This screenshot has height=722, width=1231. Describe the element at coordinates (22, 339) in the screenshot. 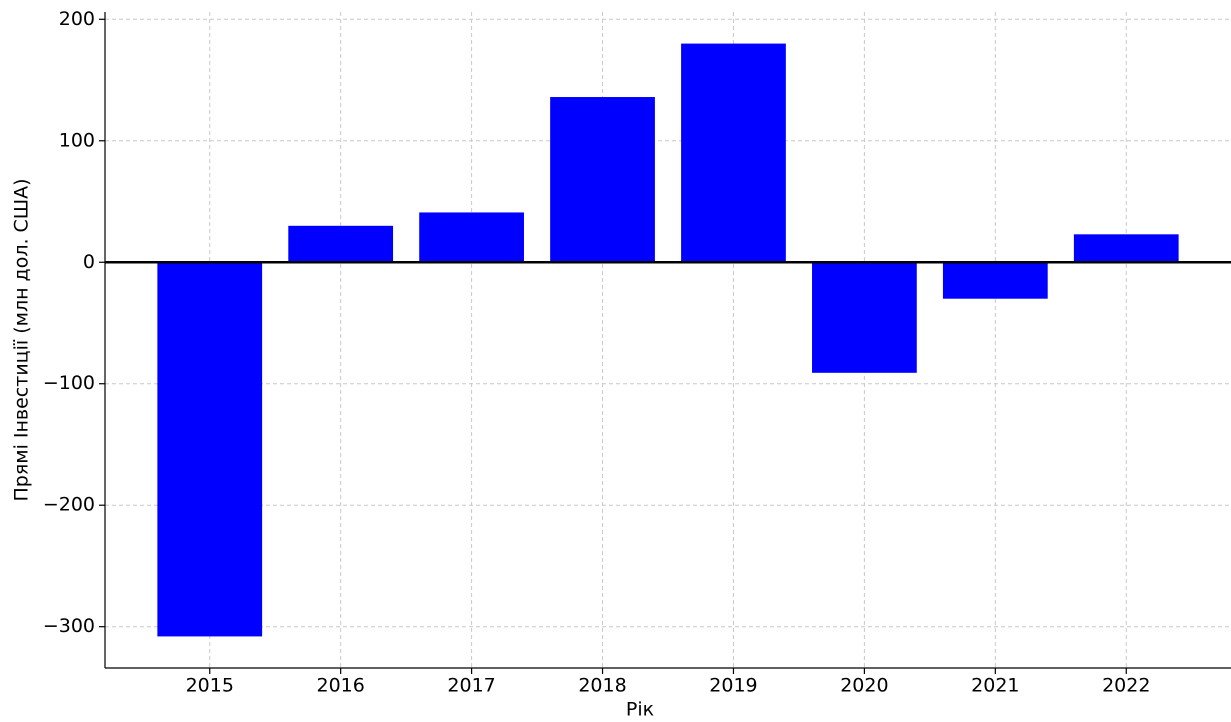

I see `y-axis-label: Прямі Інвестиції (млн дол. США)` at that location.